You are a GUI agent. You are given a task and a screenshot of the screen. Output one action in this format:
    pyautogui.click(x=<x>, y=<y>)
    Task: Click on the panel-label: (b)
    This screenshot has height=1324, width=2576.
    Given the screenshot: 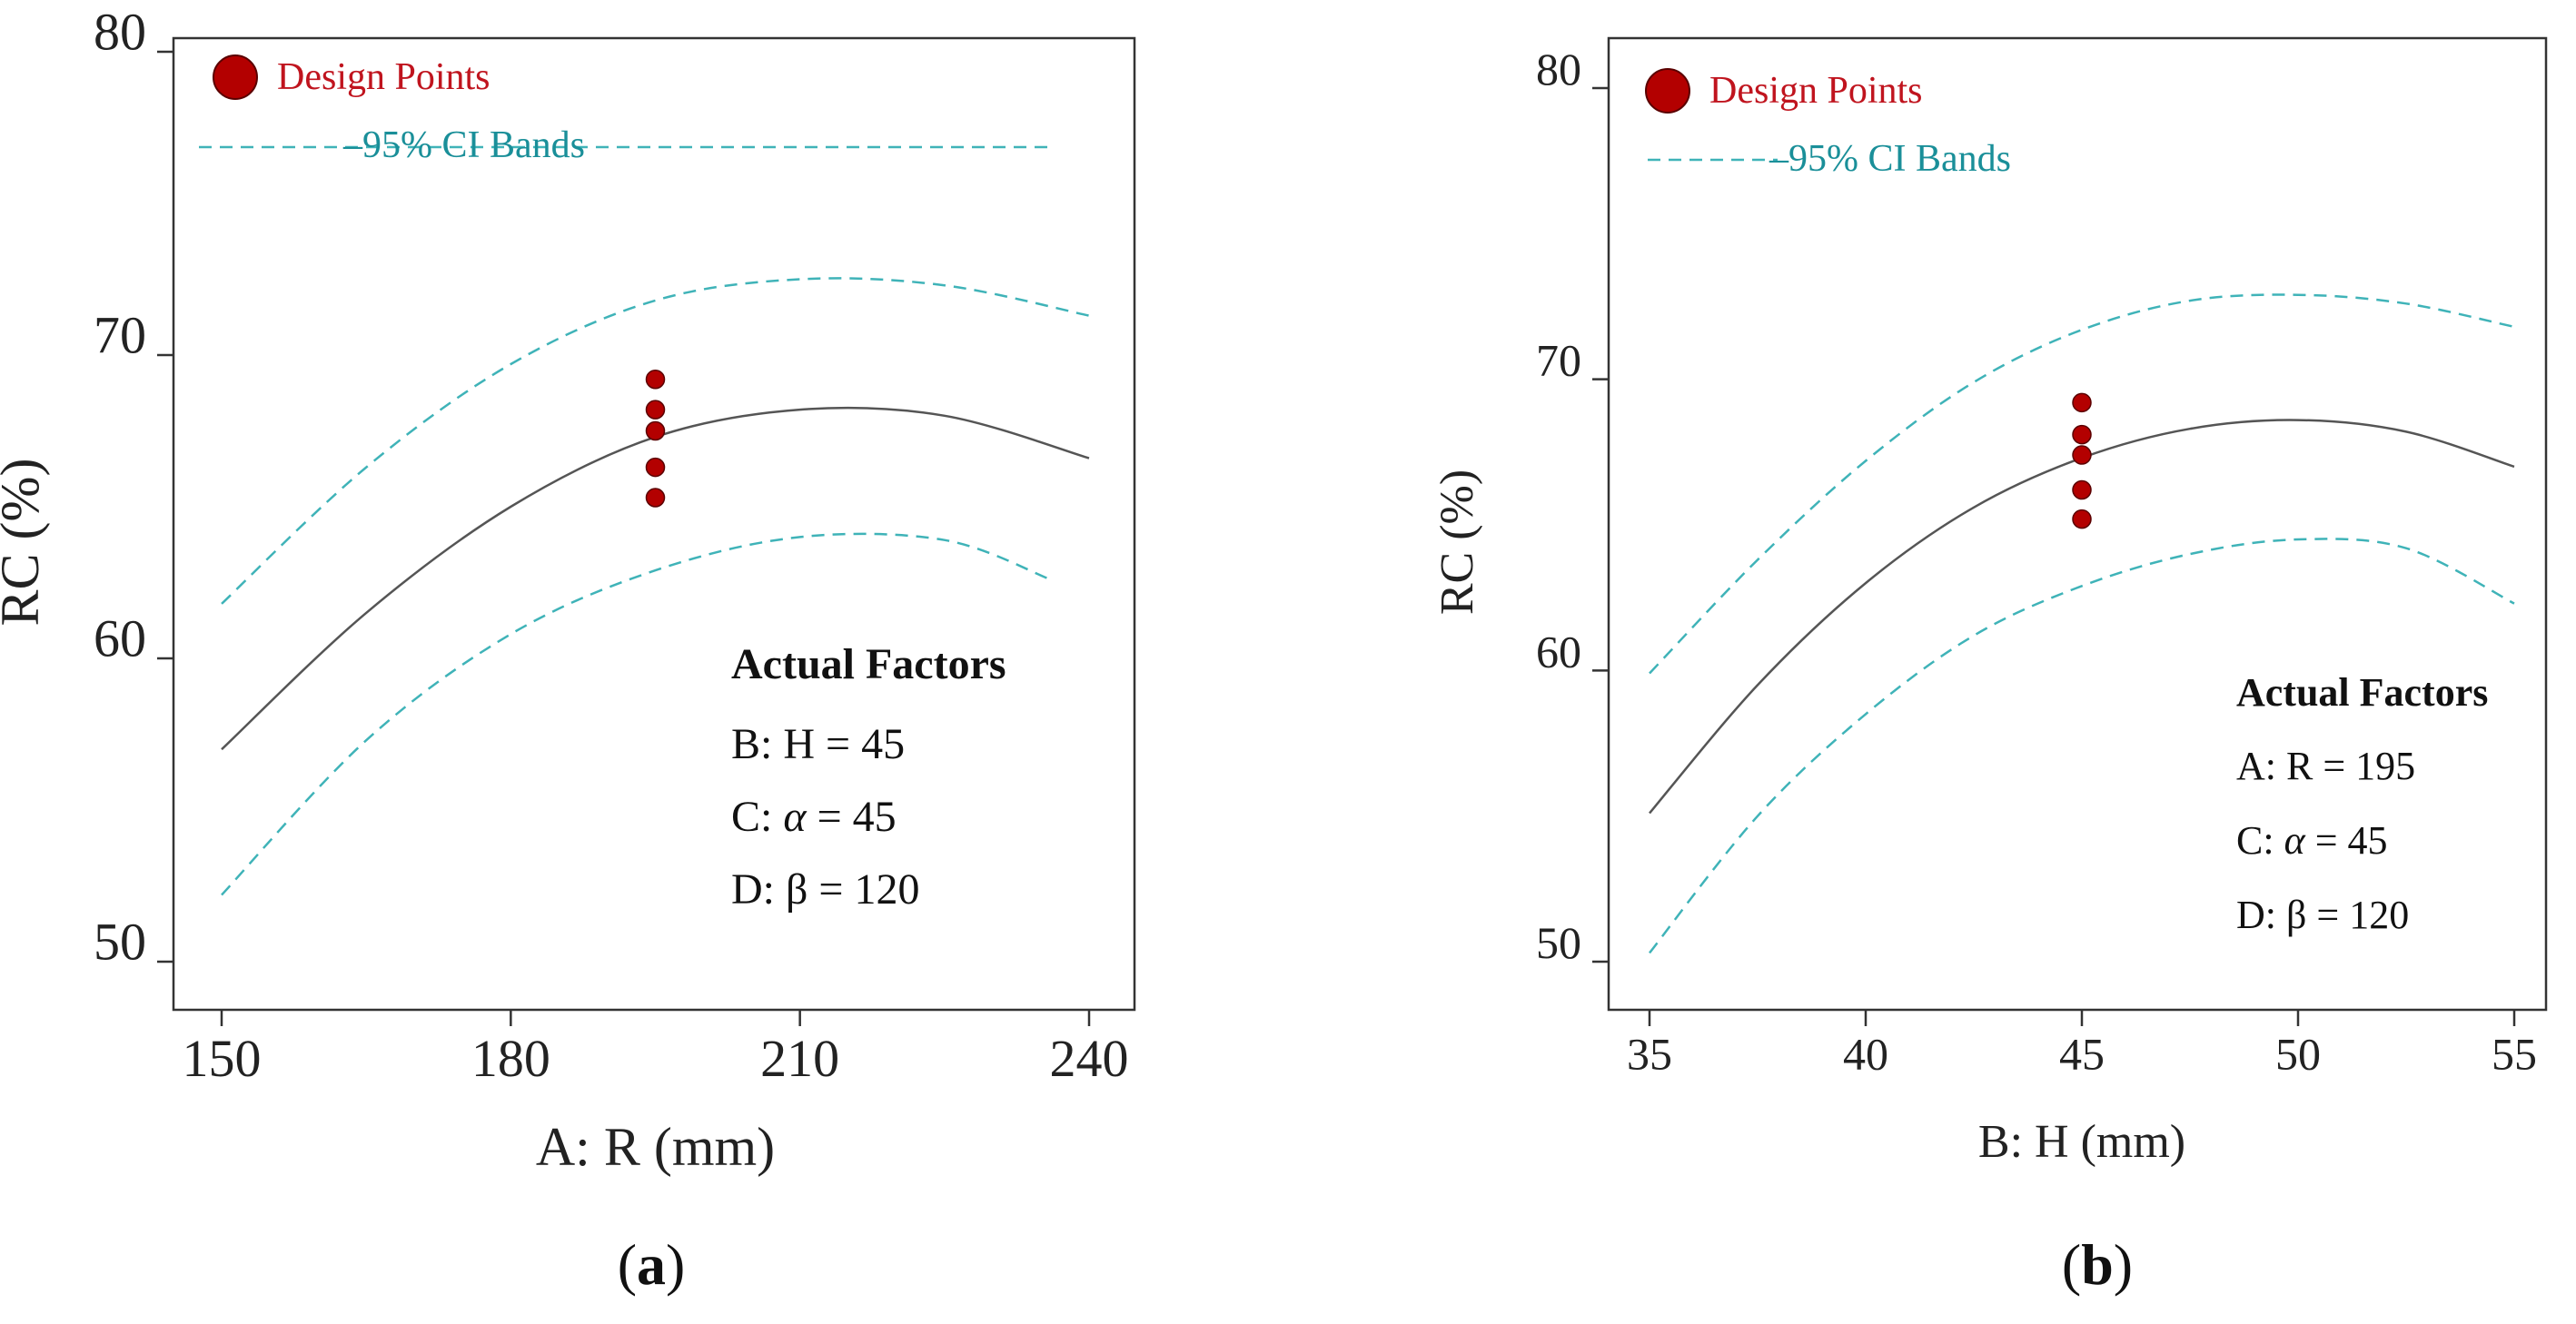 What is the action you would take?
    pyautogui.click(x=2097, y=1264)
    